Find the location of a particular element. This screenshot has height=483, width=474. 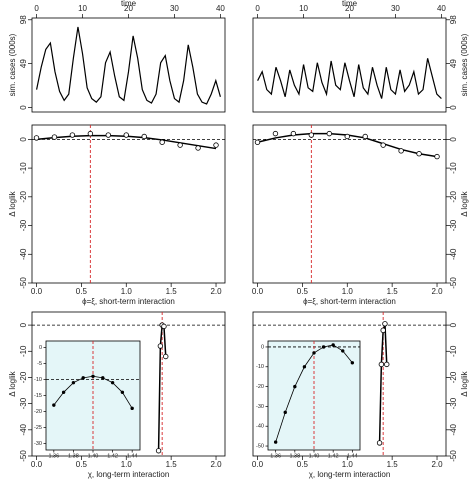

x-tick-label: 1.42 is located at coordinates (333, 456).